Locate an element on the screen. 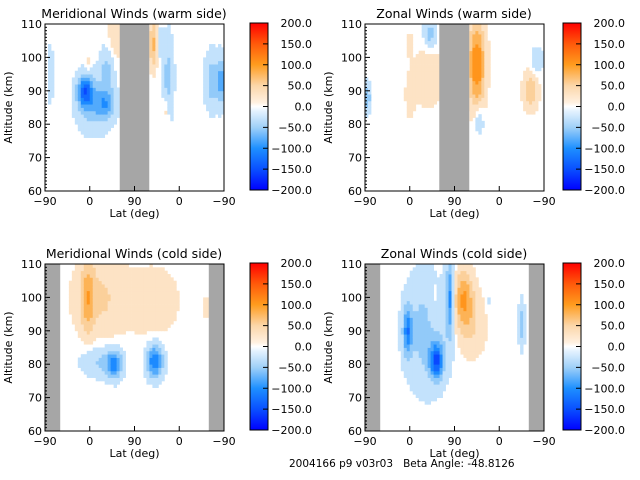 The width and height of the screenshot is (640, 480). x-tick-label: −90 is located at coordinates (44, 441).